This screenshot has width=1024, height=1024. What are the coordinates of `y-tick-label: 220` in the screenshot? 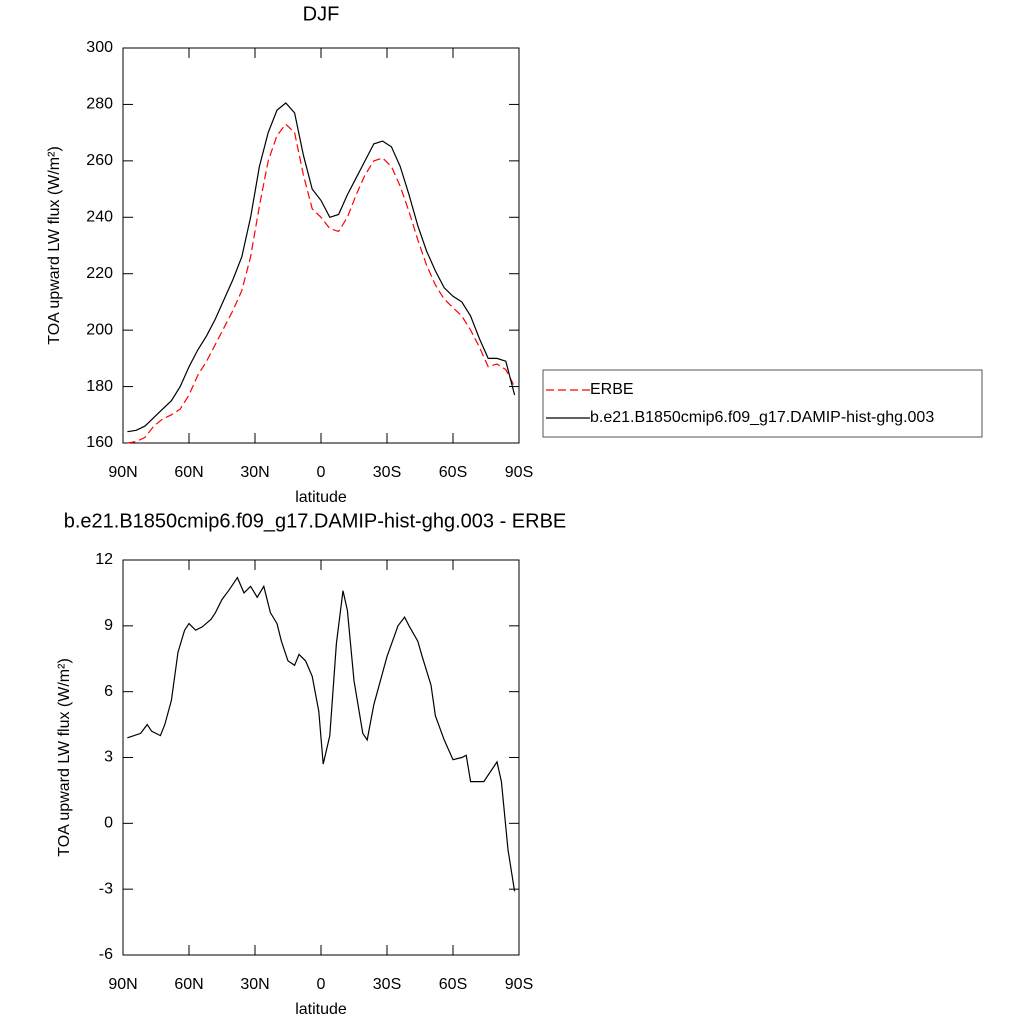 It's located at (99, 273).